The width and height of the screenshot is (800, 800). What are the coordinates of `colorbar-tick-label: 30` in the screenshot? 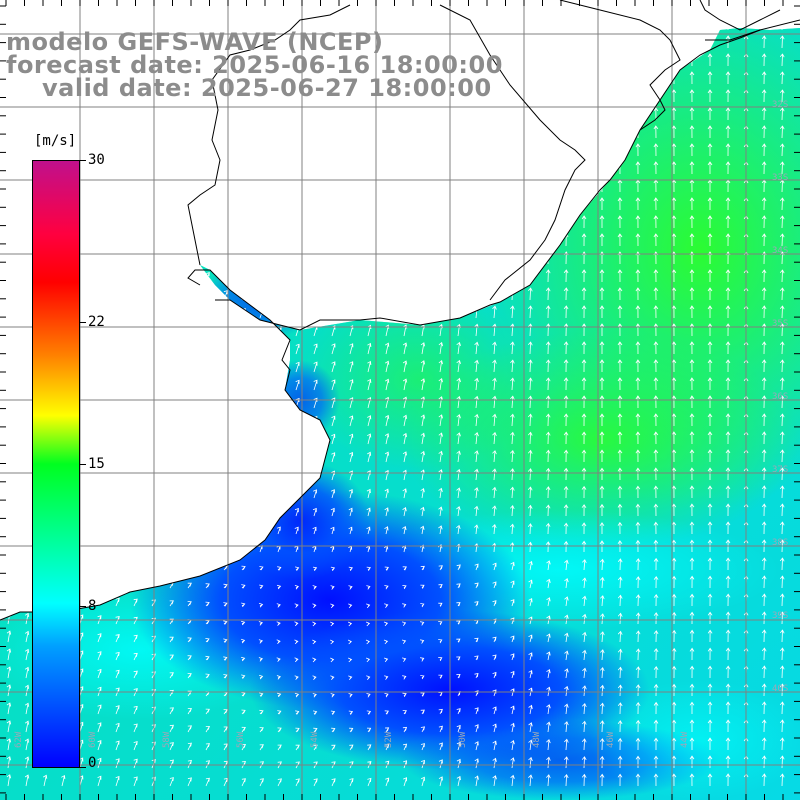 It's located at (96, 160).